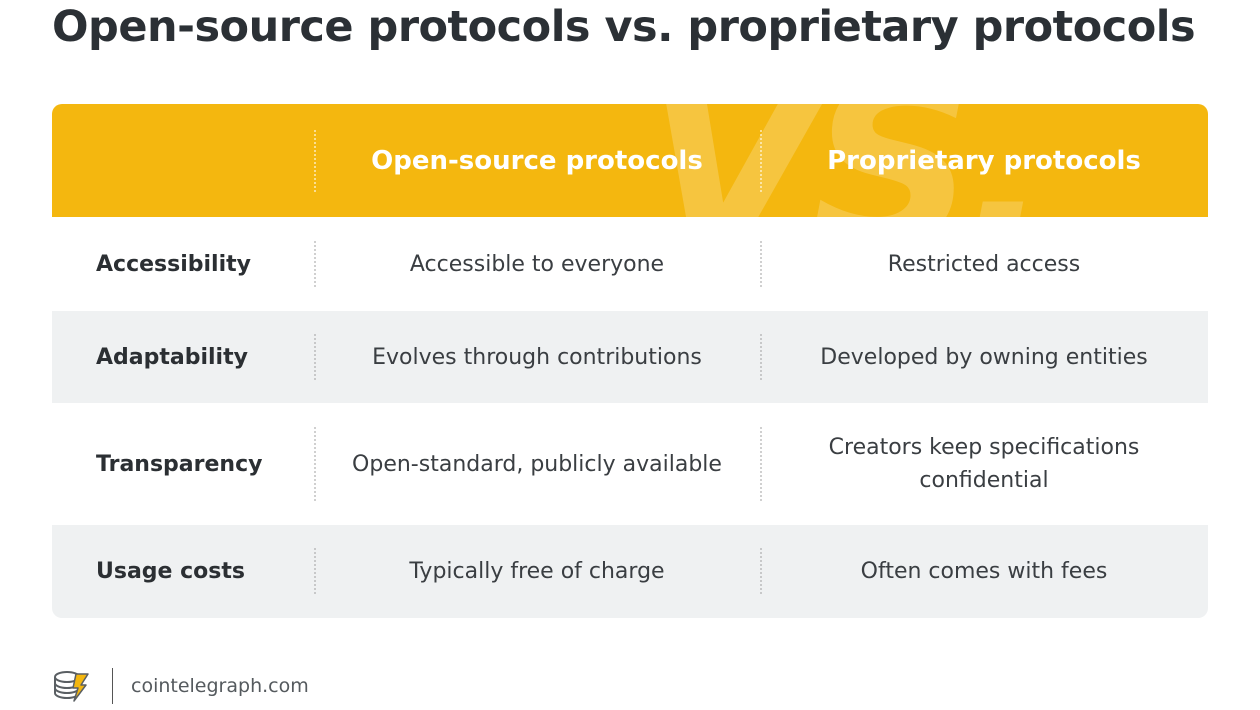  I want to click on footer: cointelegraph.com, so click(180, 686).